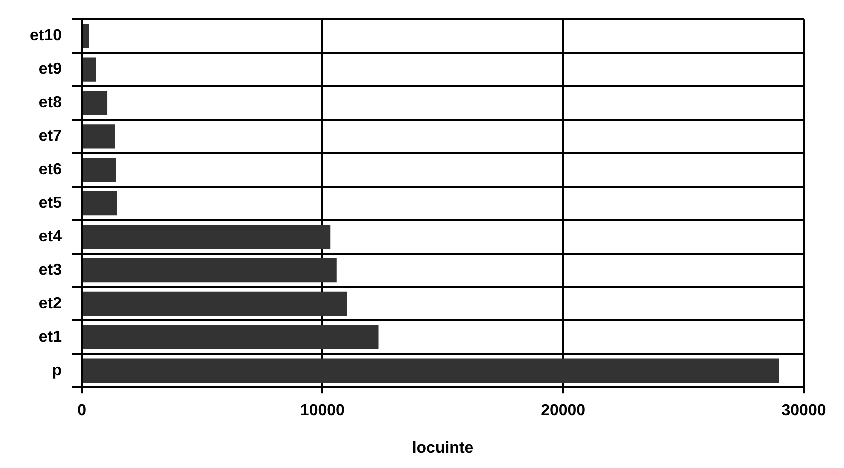 Image resolution: width=844 pixels, height=468 pixels. I want to click on y-tick-label: et2, so click(50, 303).